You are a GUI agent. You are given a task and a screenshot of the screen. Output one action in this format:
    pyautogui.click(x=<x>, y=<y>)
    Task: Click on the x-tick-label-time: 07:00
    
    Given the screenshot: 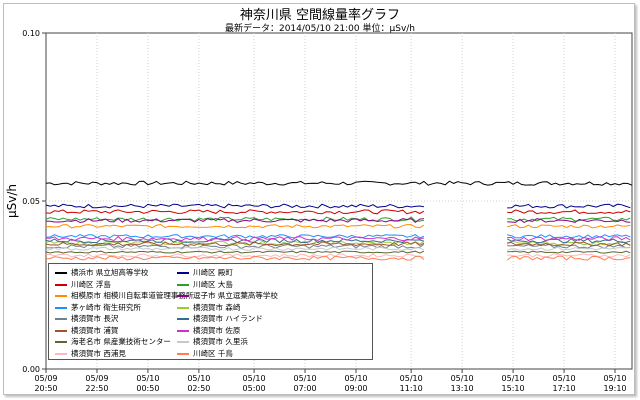 What is the action you would take?
    pyautogui.click(x=305, y=388)
    